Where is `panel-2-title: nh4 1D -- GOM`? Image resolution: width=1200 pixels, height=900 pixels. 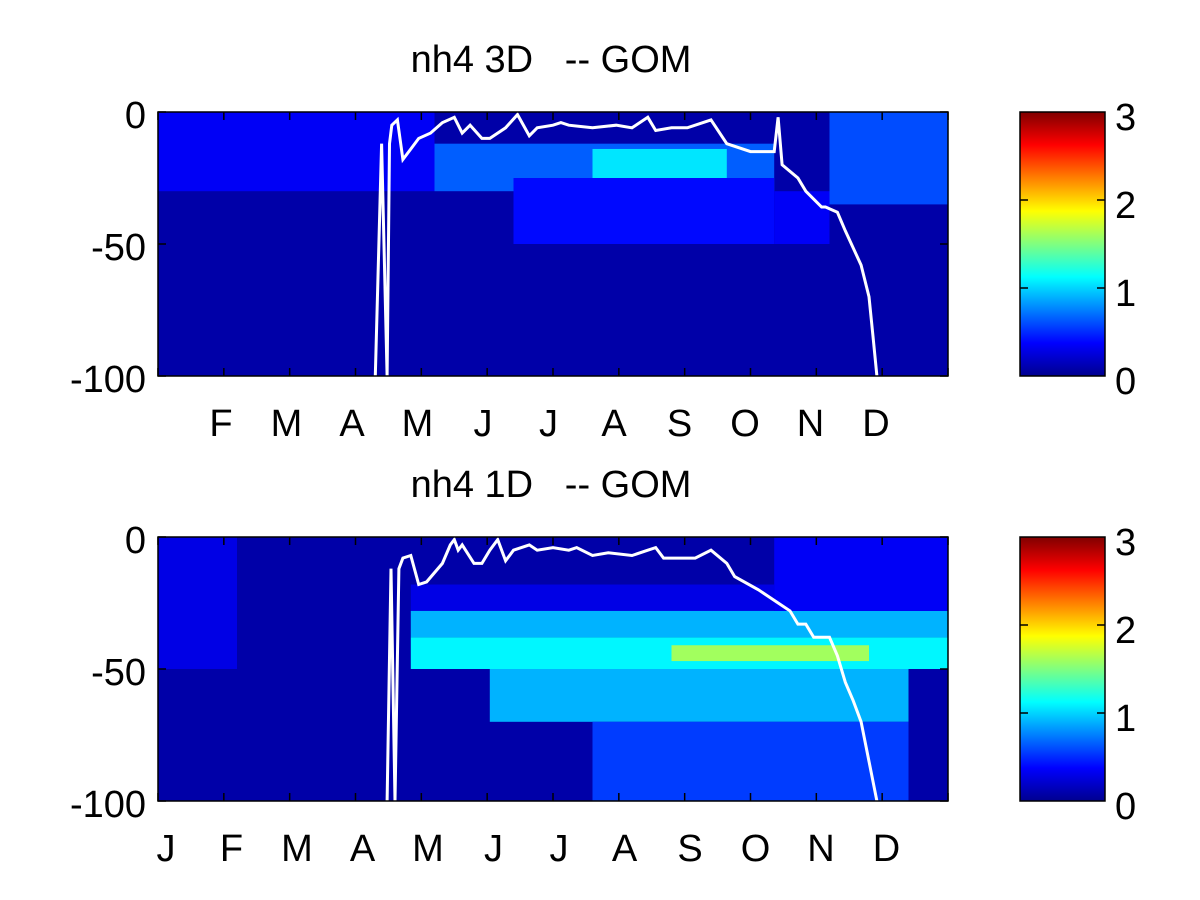 panel-2-title: nh4 1D -- GOM is located at coordinates (551, 485).